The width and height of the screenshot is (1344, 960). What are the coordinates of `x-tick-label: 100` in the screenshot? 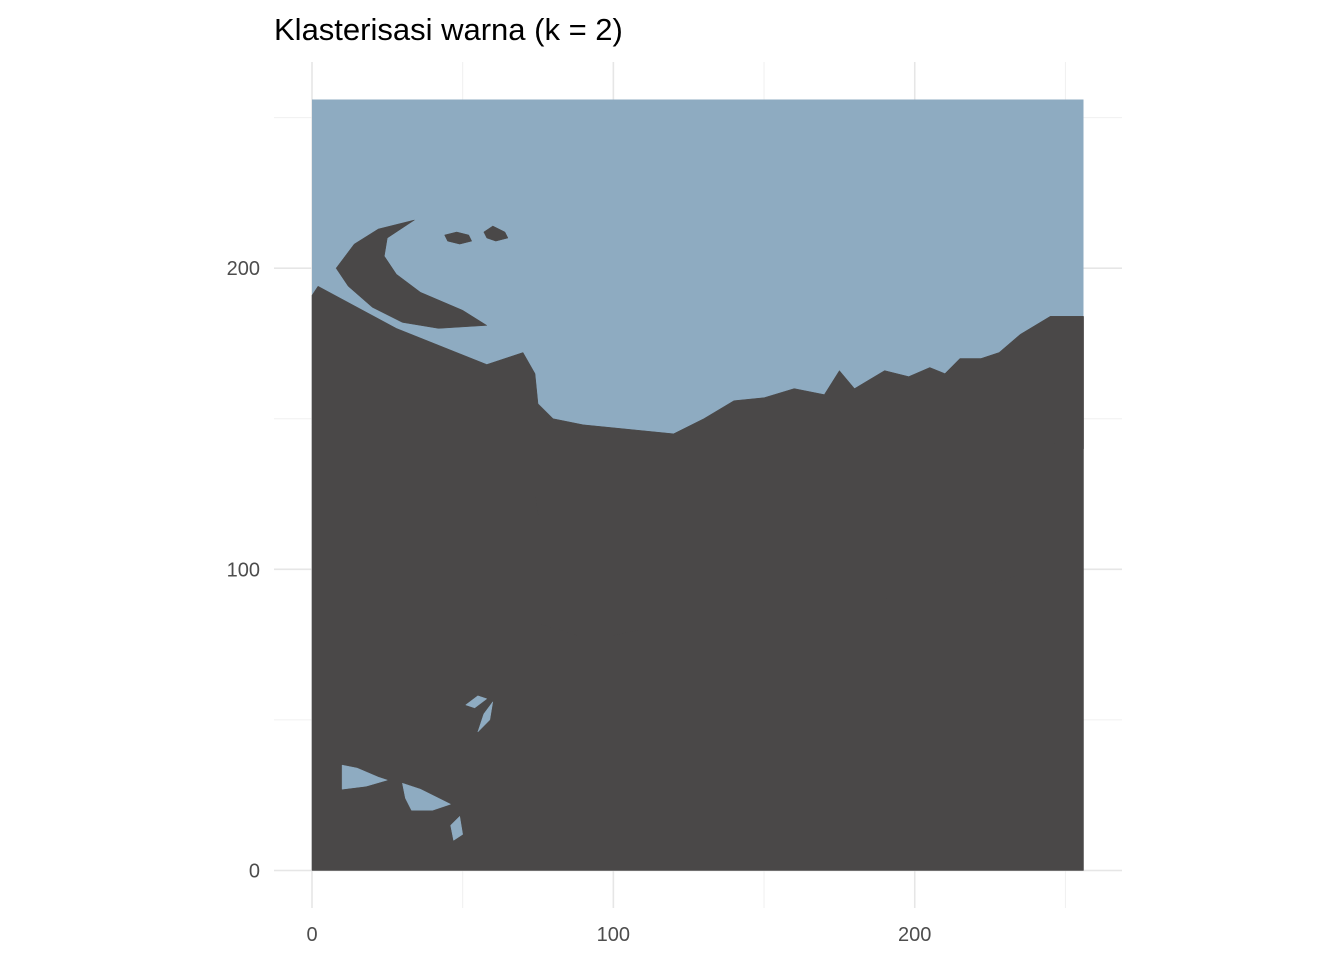 It's located at (613, 935).